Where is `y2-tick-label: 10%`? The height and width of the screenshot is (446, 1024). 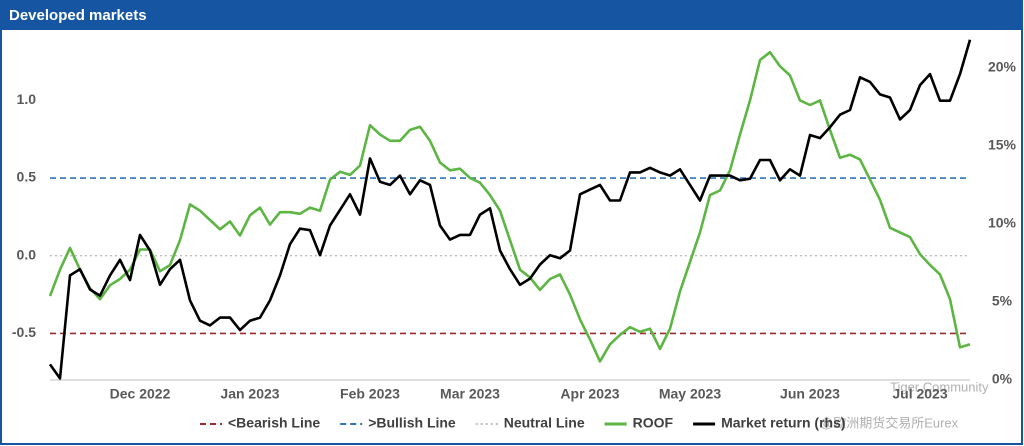
y2-tick-label: 10% is located at coordinates (1002, 223).